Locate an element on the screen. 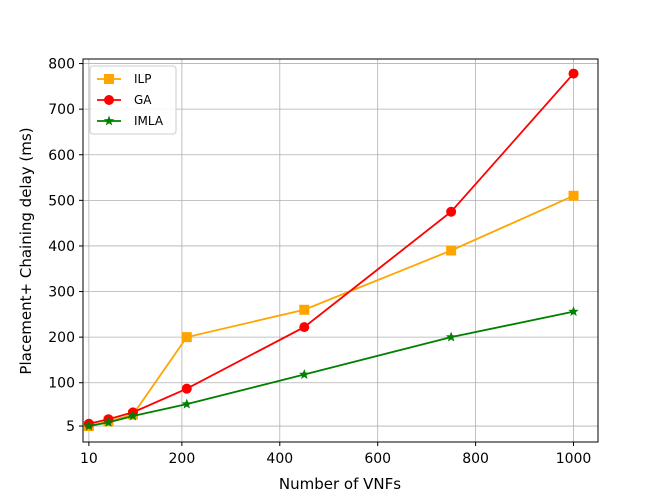  y-tick-label: 800 is located at coordinates (61, 65).